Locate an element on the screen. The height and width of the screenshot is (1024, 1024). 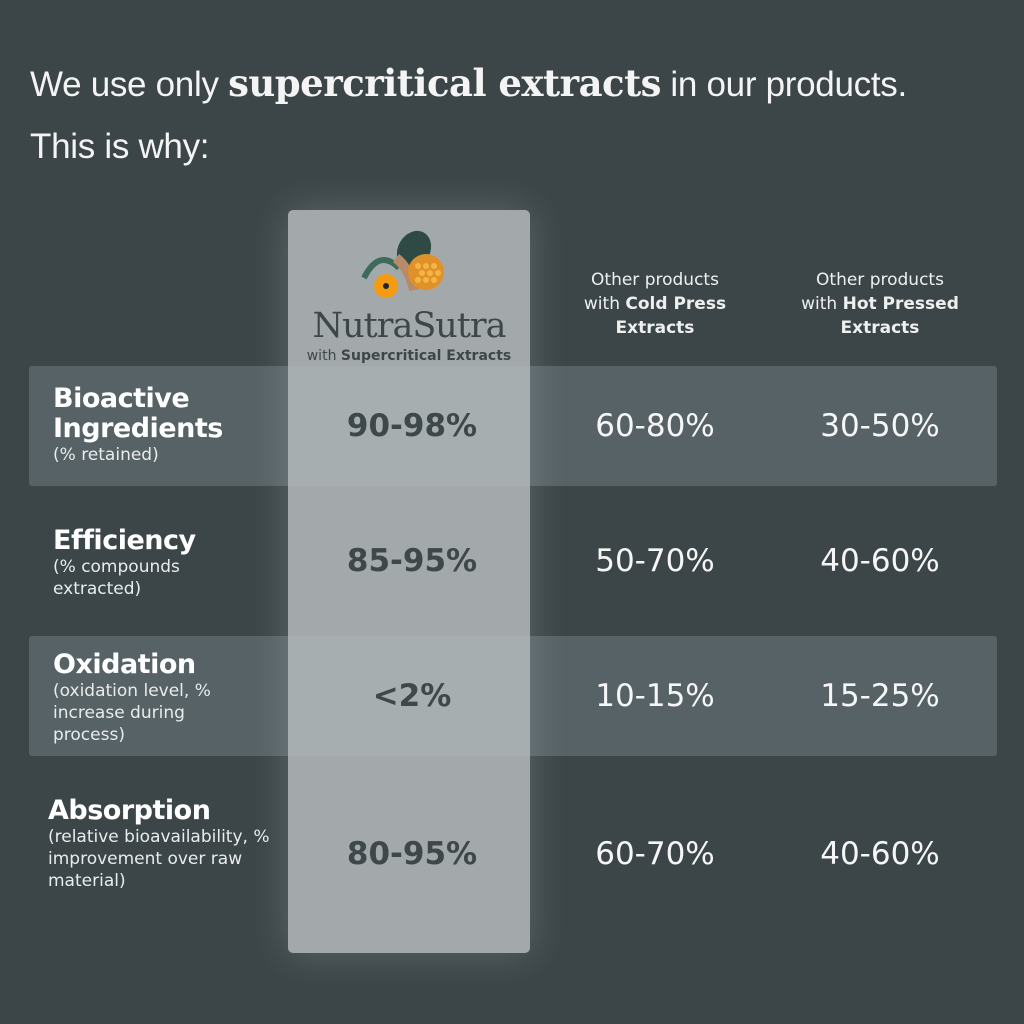
row-label: Efficiency (% compounds extracted) is located at coordinates (168, 563).